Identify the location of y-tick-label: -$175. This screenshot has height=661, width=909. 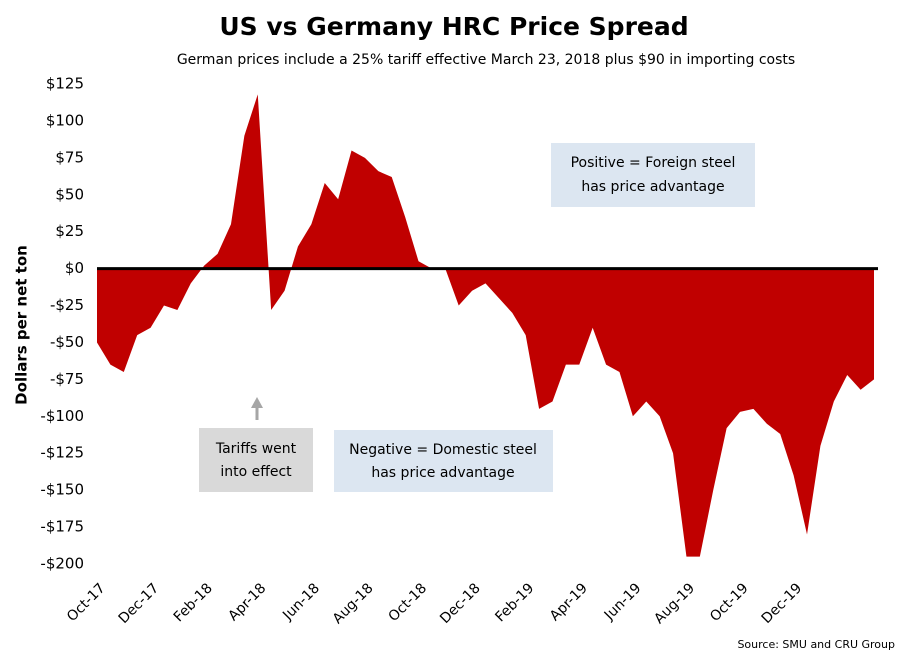
(62, 527).